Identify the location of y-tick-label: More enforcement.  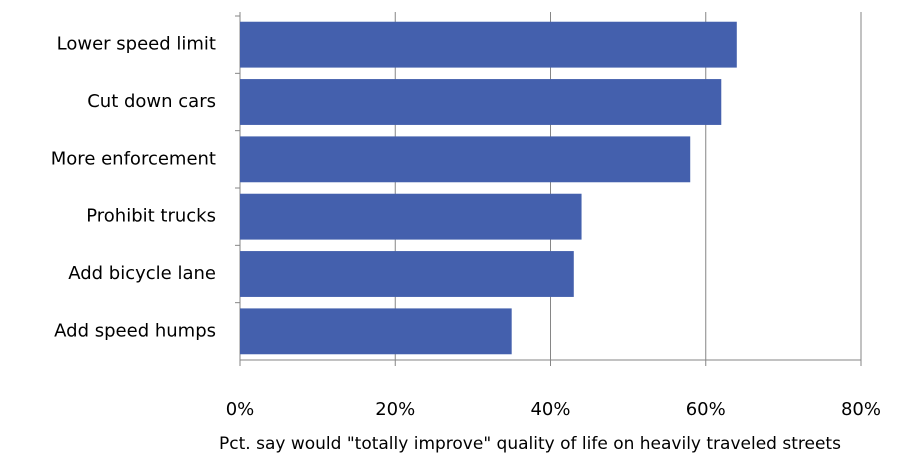
(133, 158).